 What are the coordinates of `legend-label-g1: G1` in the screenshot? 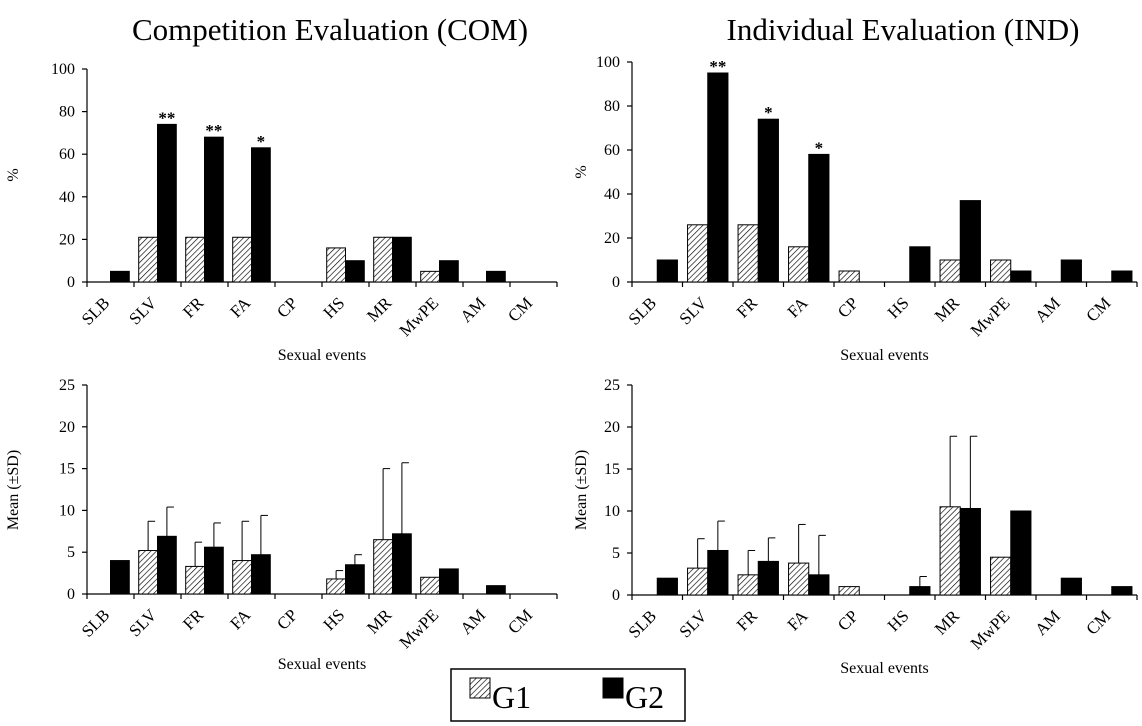 It's located at (511, 697).